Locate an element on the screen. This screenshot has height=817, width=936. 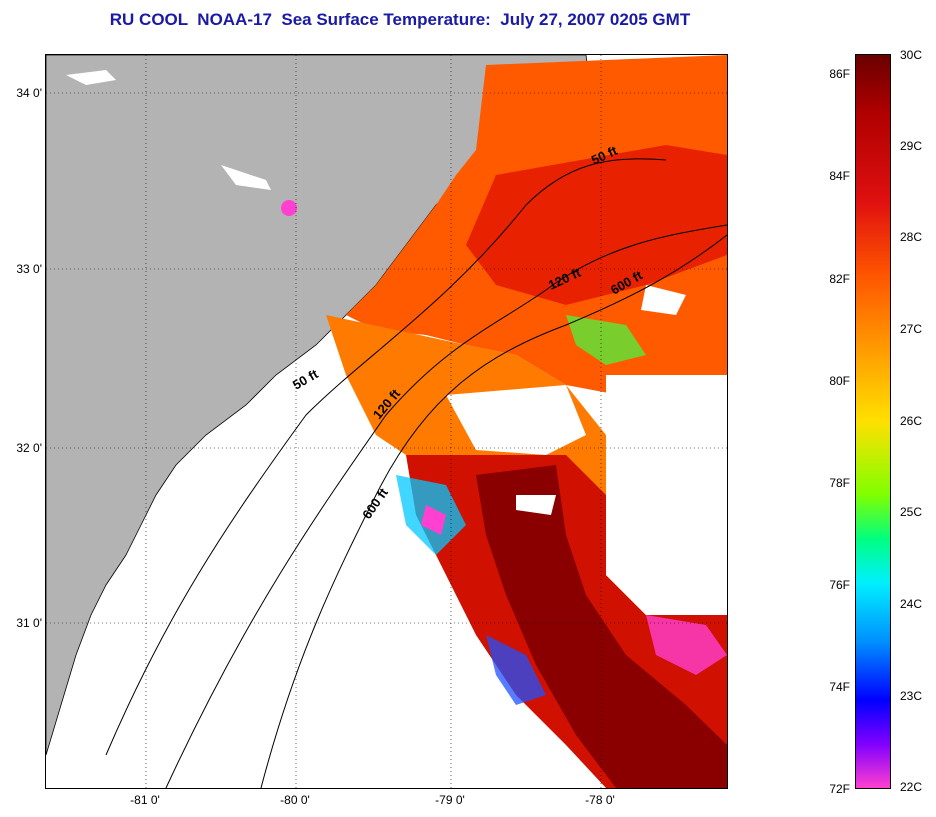
isobath-label: 50 ft is located at coordinates (305, 379).